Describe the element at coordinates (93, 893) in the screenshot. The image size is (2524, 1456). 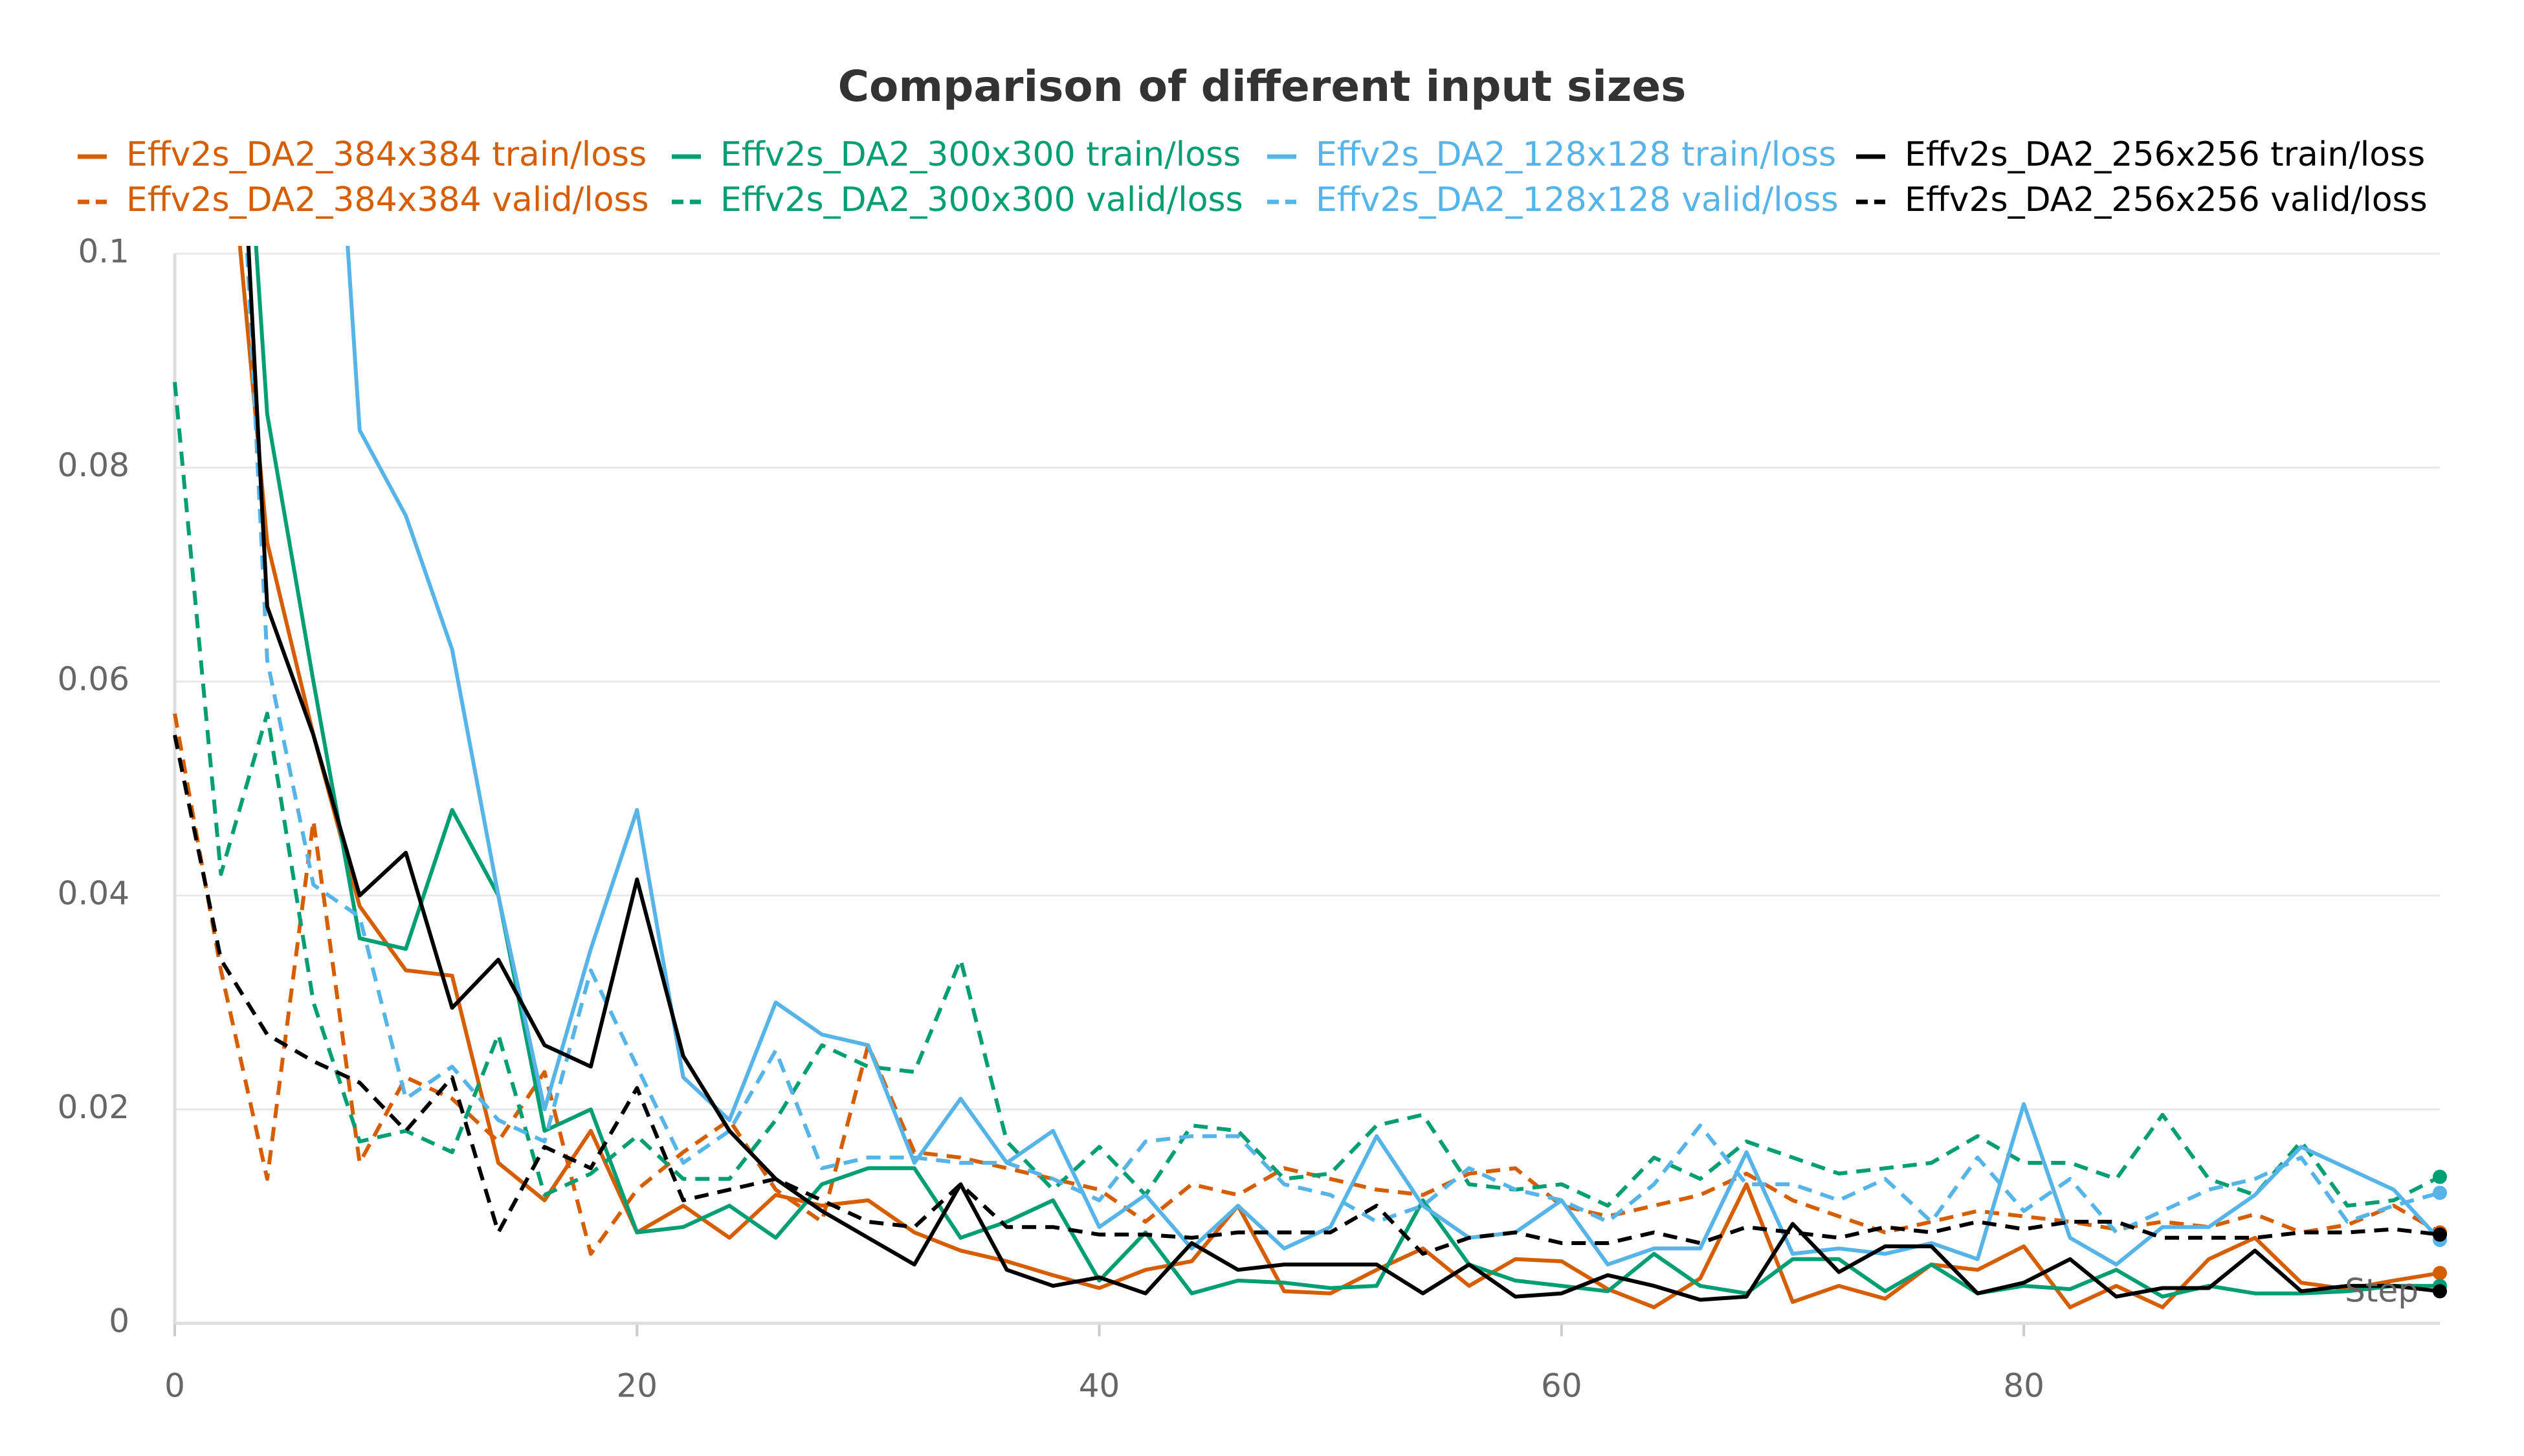
I see `y-tick-label: 0.04` at that location.